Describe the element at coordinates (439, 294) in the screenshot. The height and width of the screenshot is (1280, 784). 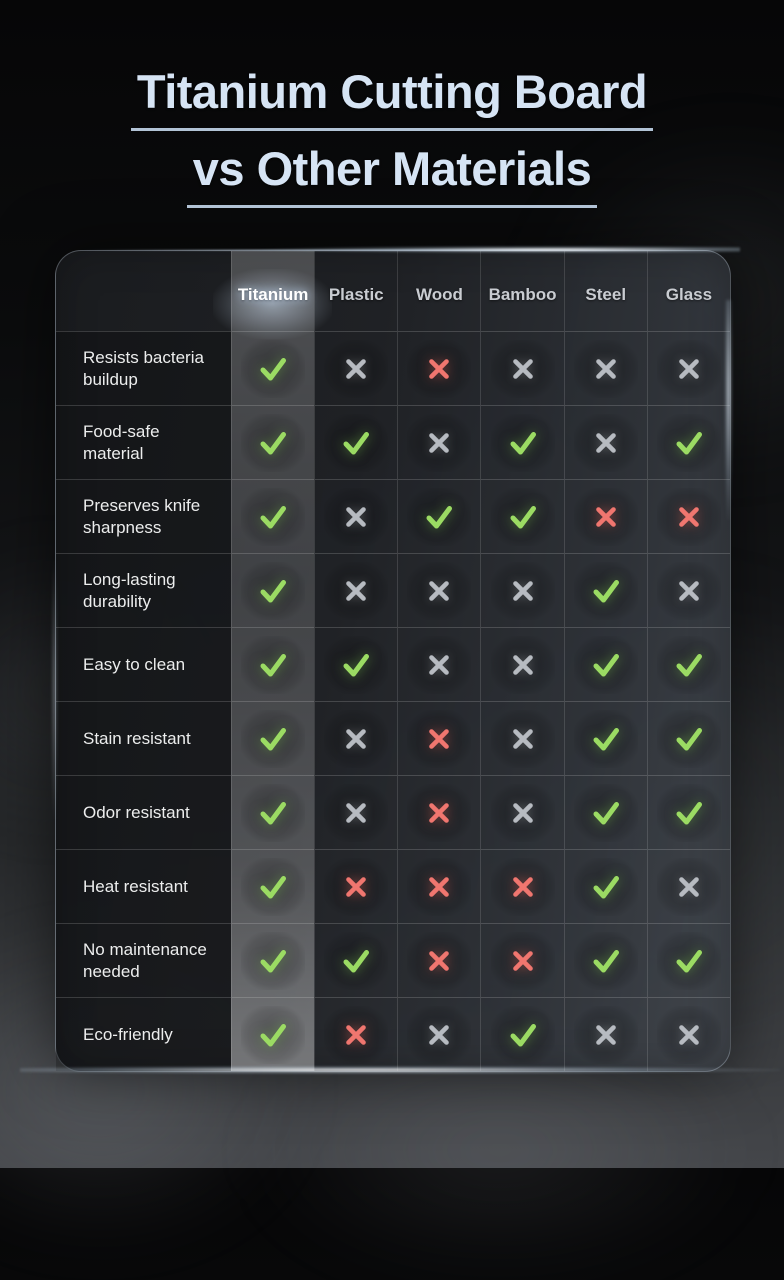
I see `column-header-label: Wood` at that location.